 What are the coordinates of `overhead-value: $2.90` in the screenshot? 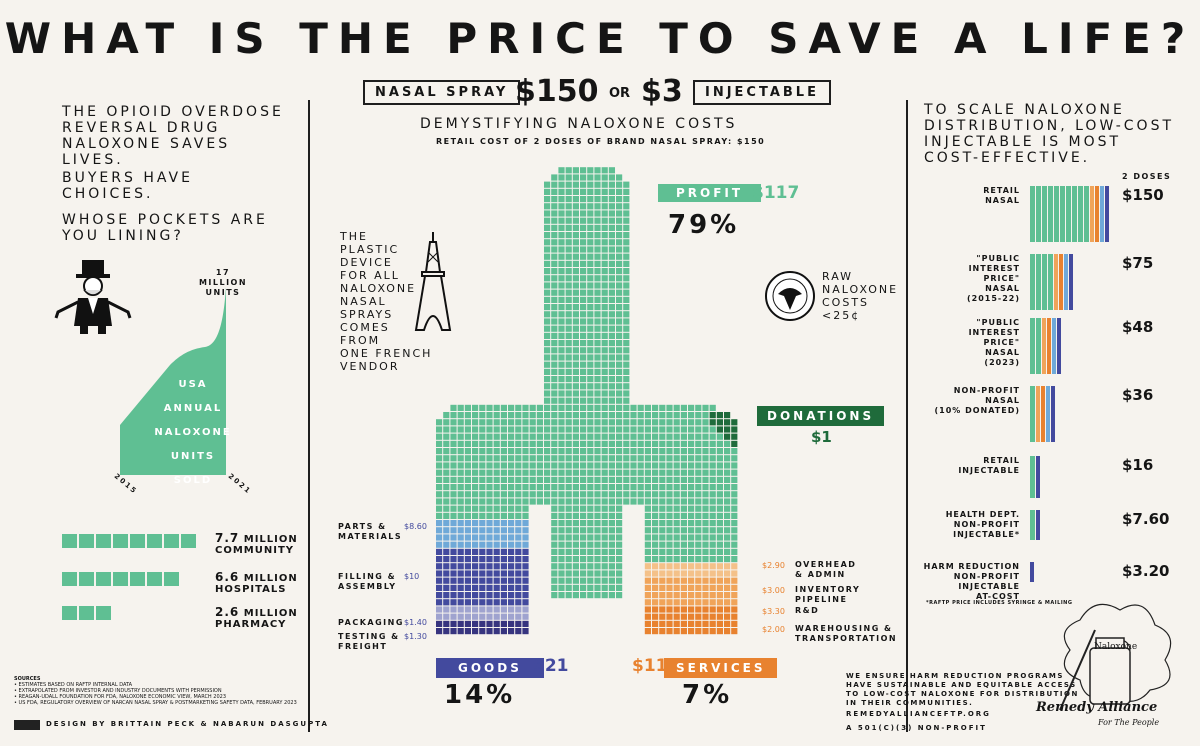 It's located at (773, 565).